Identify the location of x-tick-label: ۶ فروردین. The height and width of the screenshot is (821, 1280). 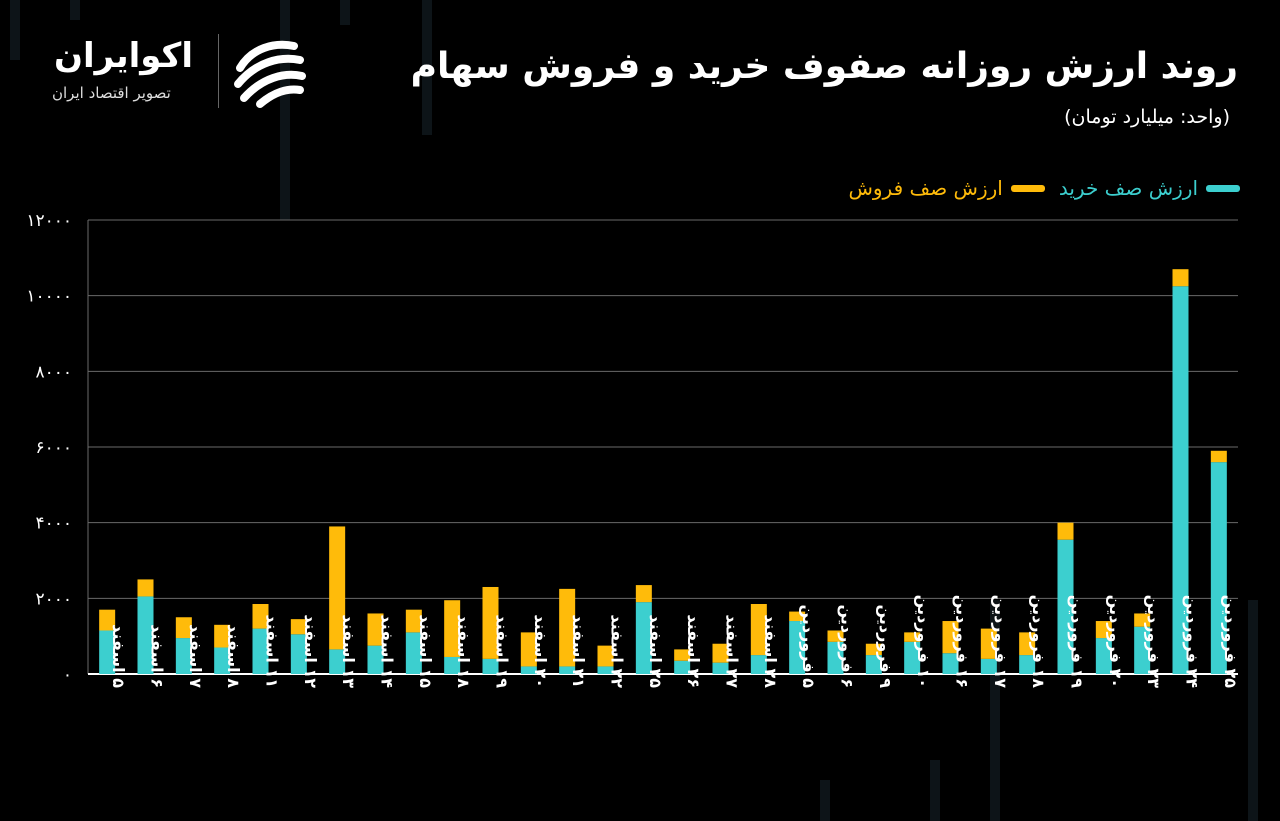
(847, 646).